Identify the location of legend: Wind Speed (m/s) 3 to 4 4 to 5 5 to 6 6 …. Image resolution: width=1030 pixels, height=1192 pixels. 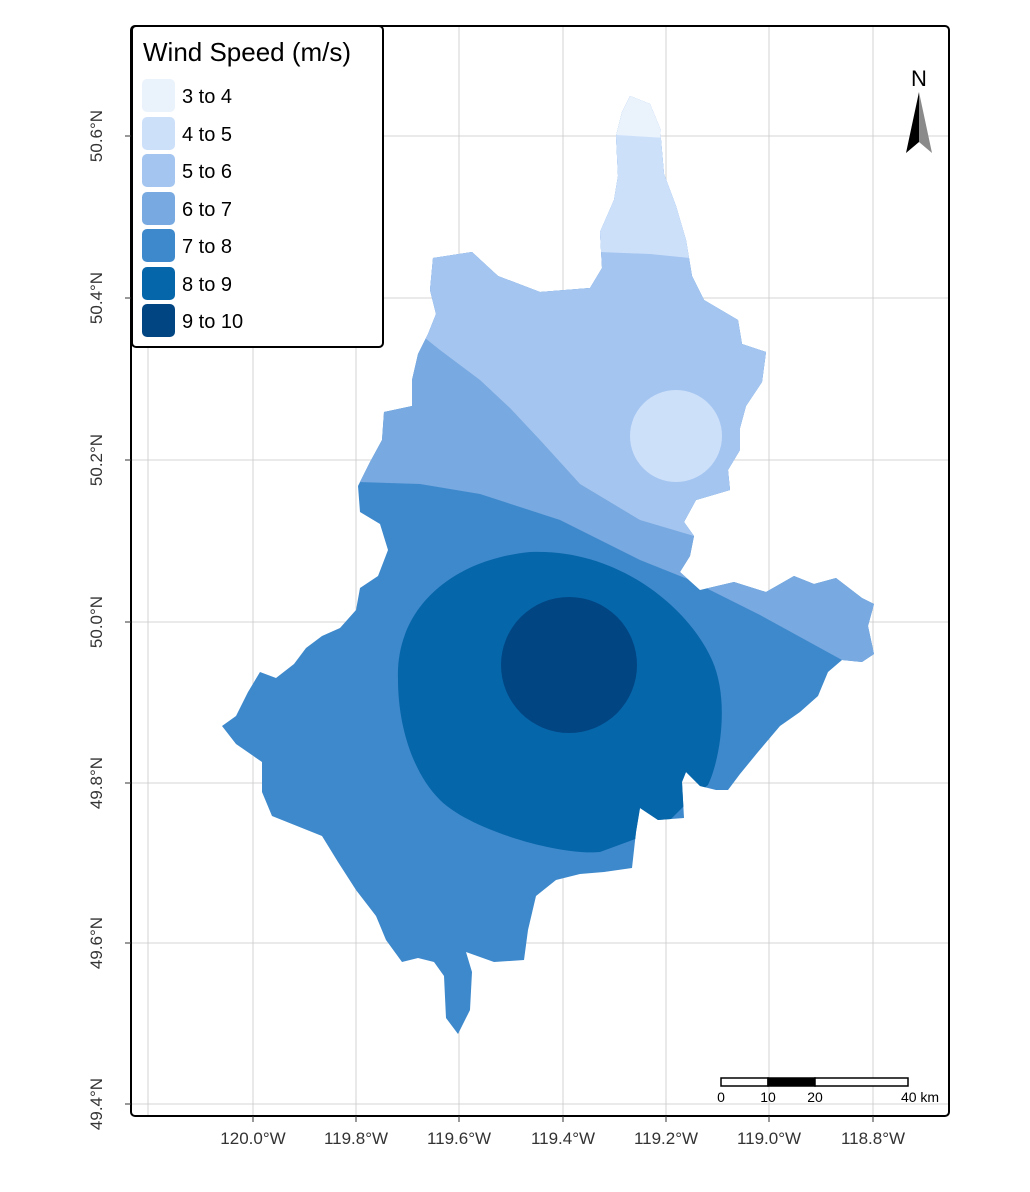
(257, 186).